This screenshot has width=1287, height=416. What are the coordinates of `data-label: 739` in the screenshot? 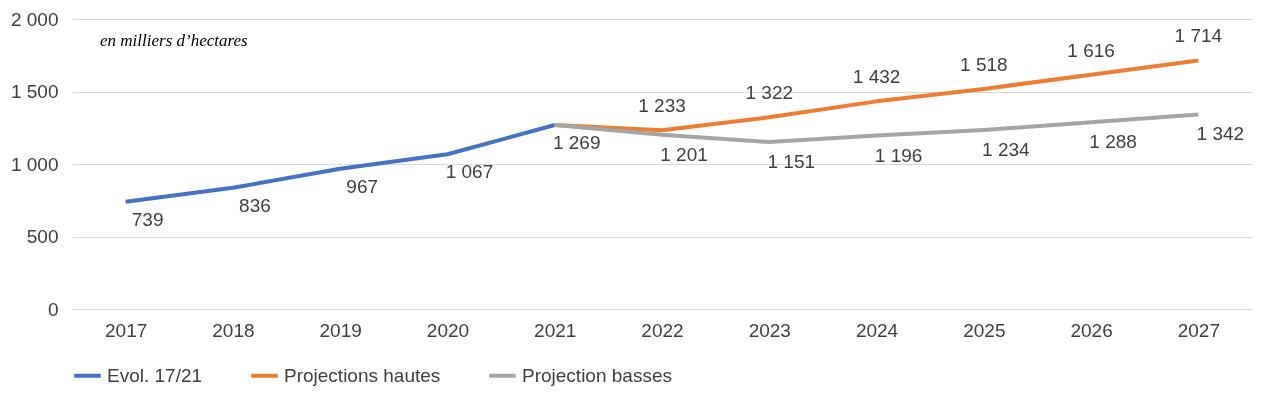 It's located at (147, 219).